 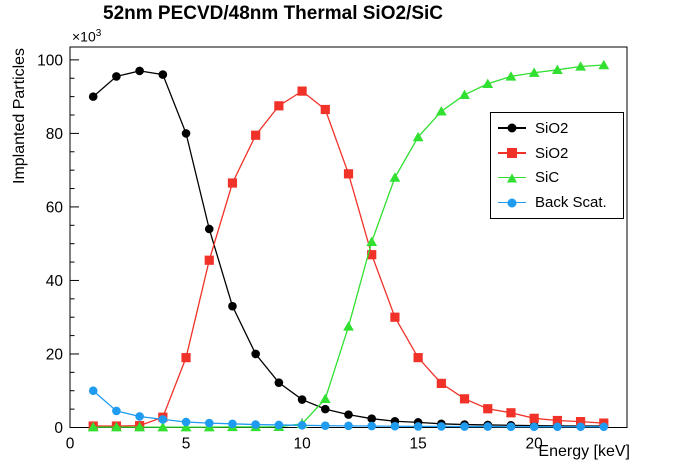 What do you see at coordinates (58, 244) in the screenshot?
I see `y-axis: 0 20 40 60 80 100` at bounding box center [58, 244].